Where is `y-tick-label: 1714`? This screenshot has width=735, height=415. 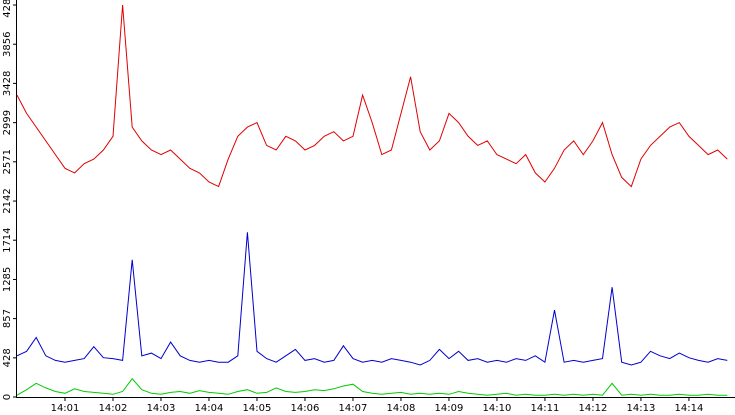 y-tick-label: 1714 is located at coordinates (7, 239).